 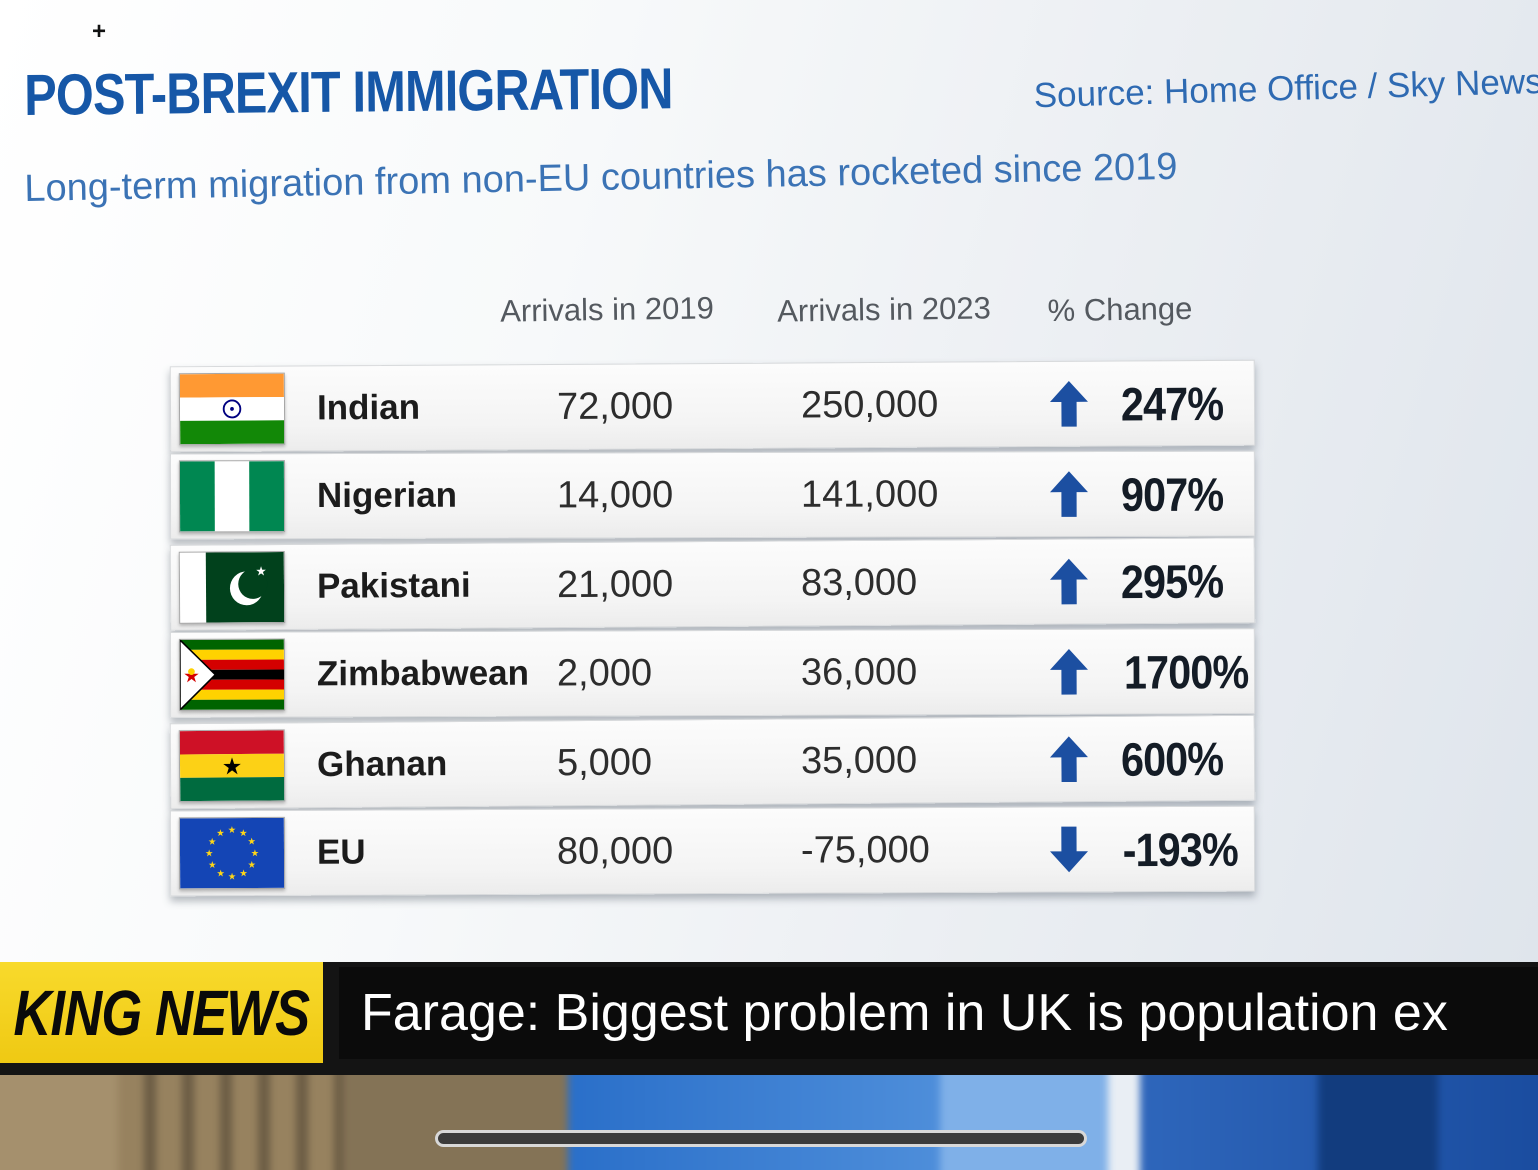 I want to click on arrivals-2023-value: 83,000, so click(x=859, y=582).